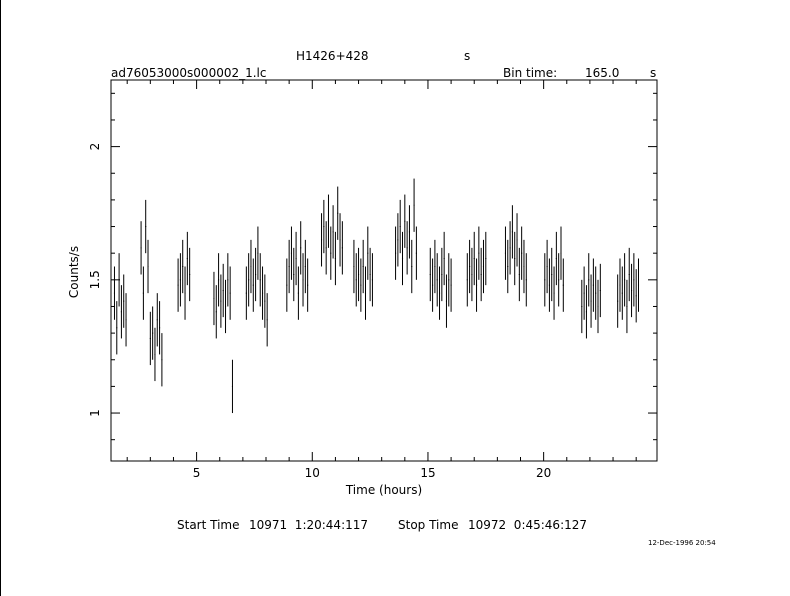  I want to click on y-tick-label: 1.5, so click(95, 279).